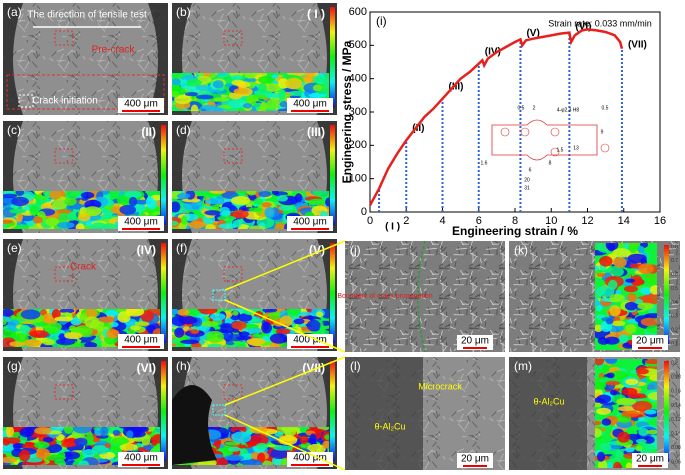 This screenshot has height=475, width=685. What do you see at coordinates (674, 344) in the screenshot?
I see `colorbar-tick-label: 0.1` at bounding box center [674, 344].